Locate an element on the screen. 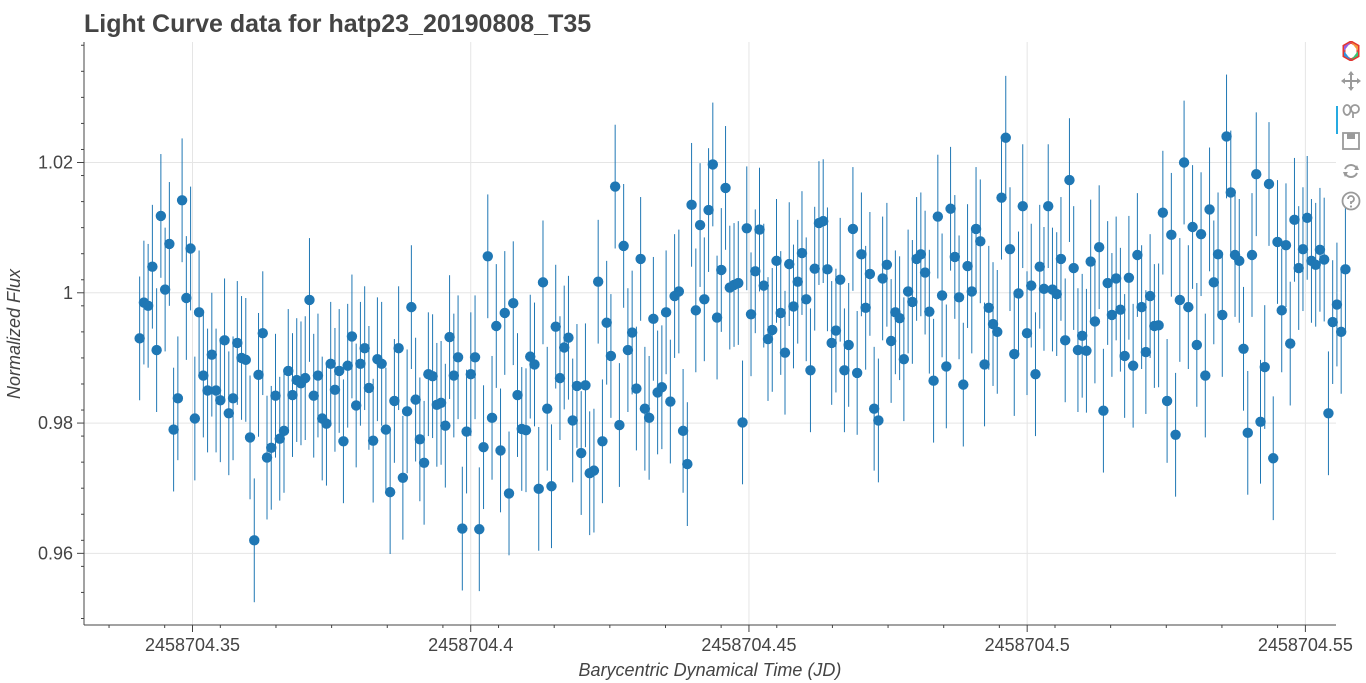 The image size is (1366, 683). wheel-zoom-icon is located at coordinates (1351, 111).